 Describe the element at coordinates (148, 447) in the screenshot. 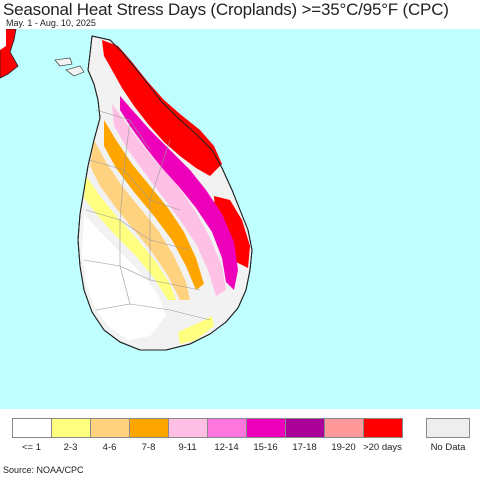

I see `legend-label: 7-8` at that location.